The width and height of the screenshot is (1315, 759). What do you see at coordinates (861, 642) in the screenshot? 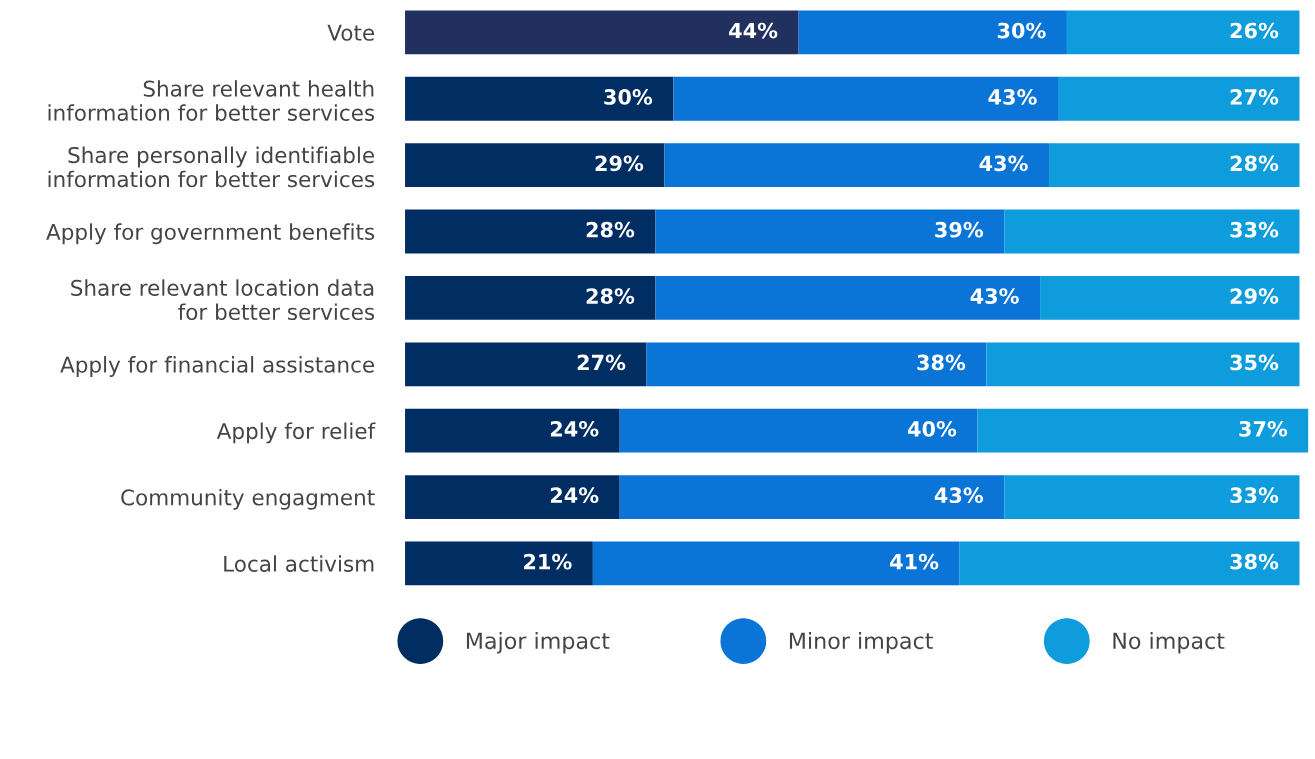
I see `legend-label: Minor impact` at bounding box center [861, 642].